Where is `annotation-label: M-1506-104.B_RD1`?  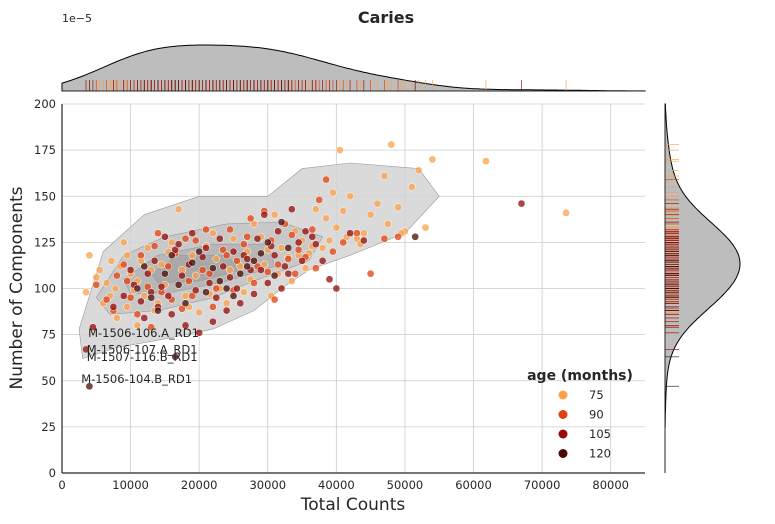 annotation-label: M-1506-104.B_RD1 is located at coordinates (136, 379).